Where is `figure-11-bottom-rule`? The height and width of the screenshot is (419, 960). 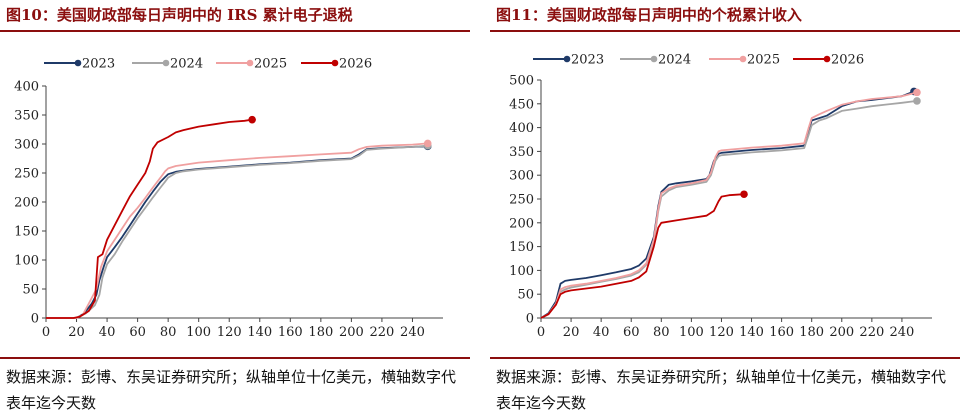 figure-11-bottom-rule is located at coordinates (725, 358).